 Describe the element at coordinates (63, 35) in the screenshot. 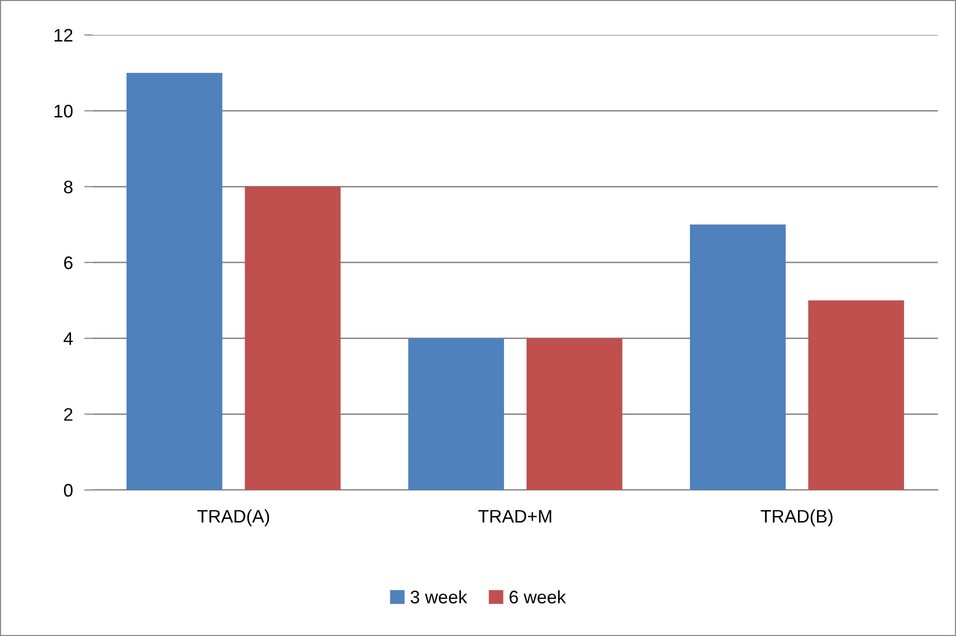

I see `y-tick-label: 12` at that location.